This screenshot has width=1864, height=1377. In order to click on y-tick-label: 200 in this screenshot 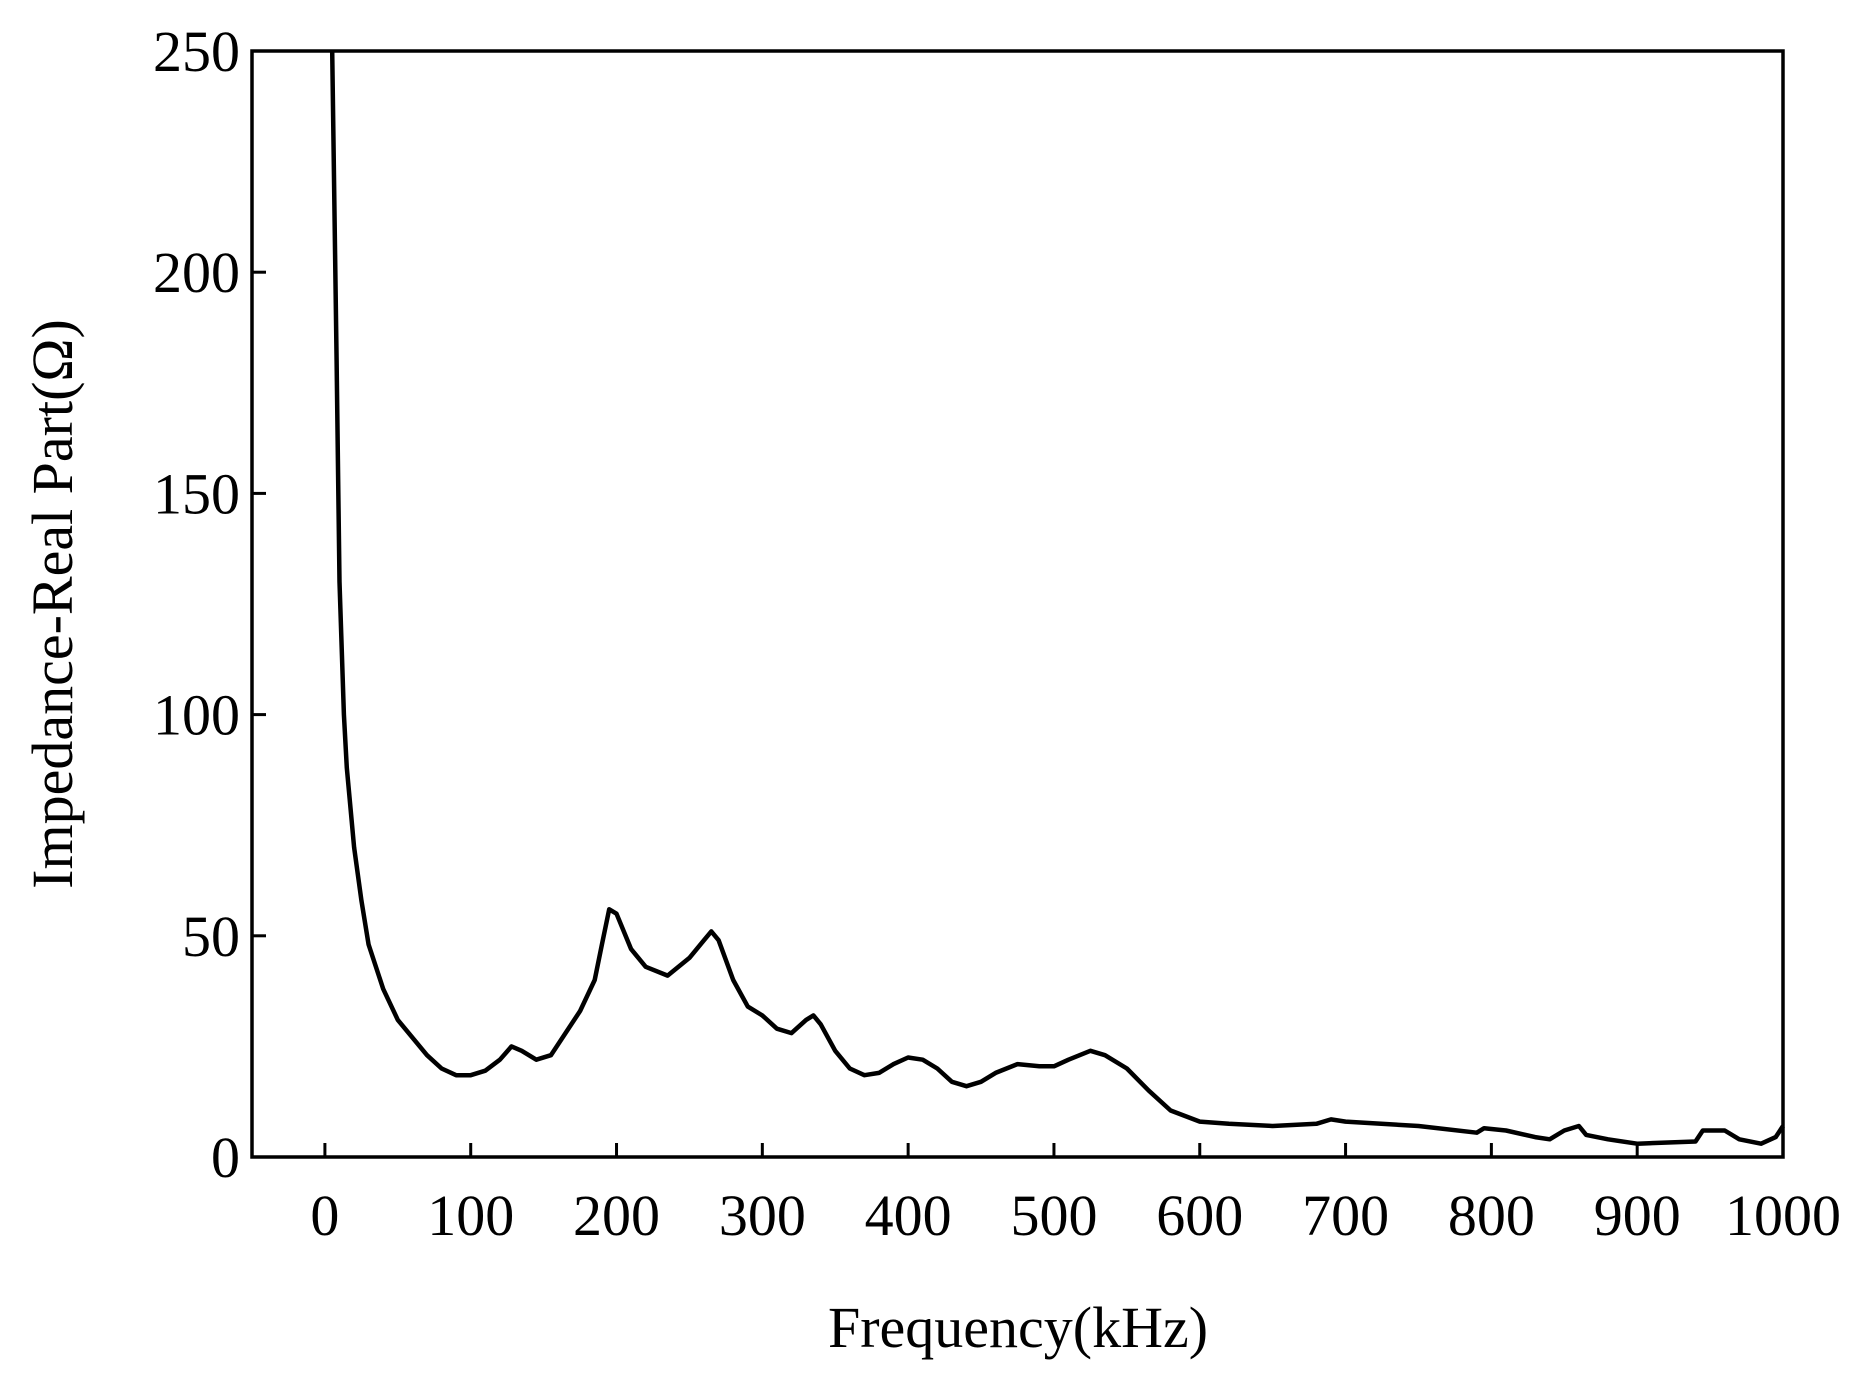, I will do `click(196, 272)`.